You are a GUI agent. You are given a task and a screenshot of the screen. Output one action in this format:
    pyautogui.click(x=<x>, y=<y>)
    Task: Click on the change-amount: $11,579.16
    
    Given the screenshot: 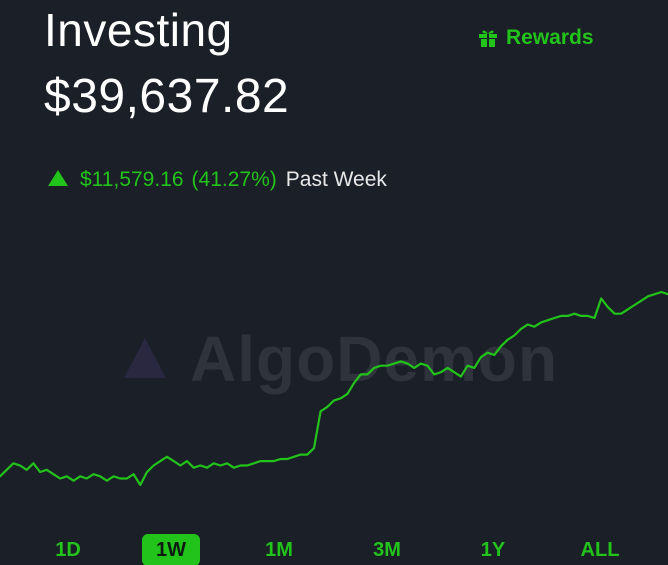 What is the action you would take?
    pyautogui.click(x=132, y=179)
    